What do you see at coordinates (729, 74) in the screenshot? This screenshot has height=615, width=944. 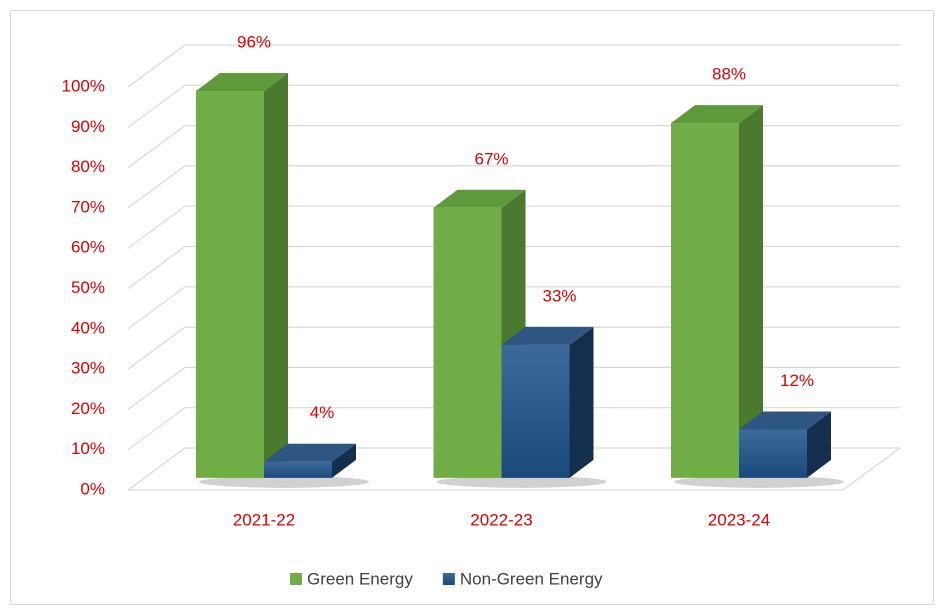 I see `value-label: 88%` at bounding box center [729, 74].